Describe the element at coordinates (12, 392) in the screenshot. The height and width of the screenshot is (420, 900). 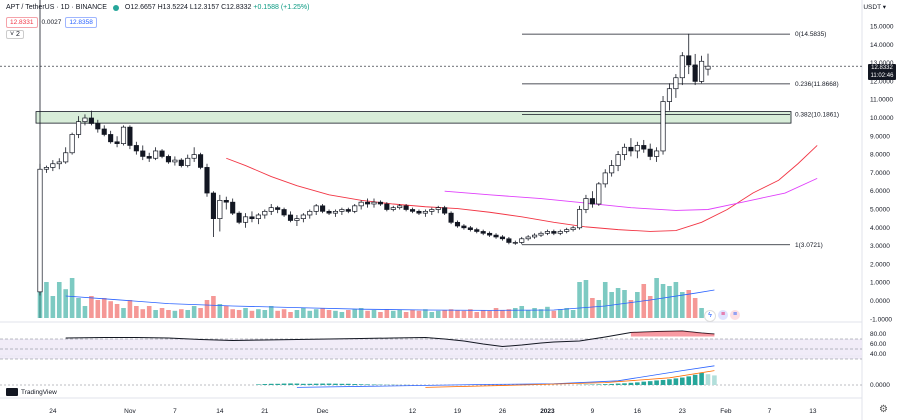
I see `tradingview-logo-icon` at that location.